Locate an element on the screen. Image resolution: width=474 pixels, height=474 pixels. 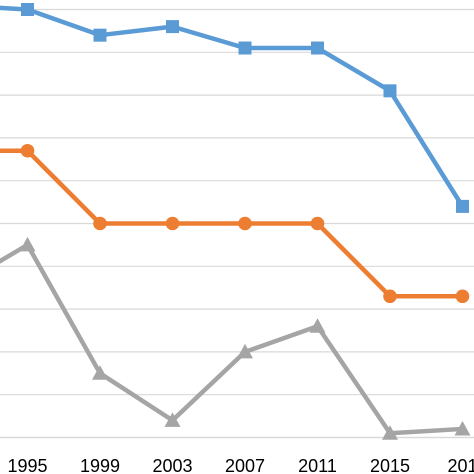
x-tick-label: 2007 is located at coordinates (245, 465).